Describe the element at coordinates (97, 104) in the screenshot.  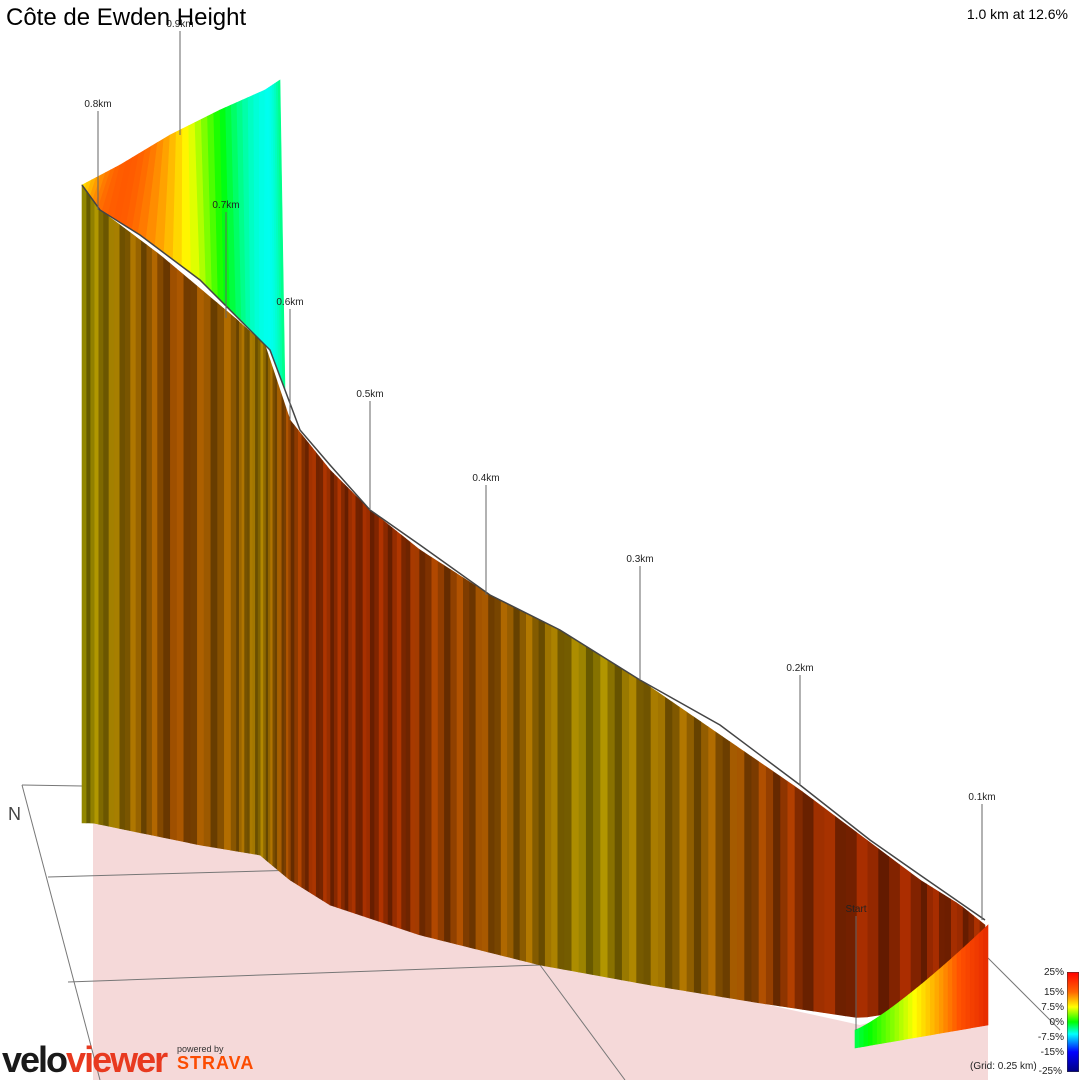
I see `distance-marker-label: 0.8km` at that location.